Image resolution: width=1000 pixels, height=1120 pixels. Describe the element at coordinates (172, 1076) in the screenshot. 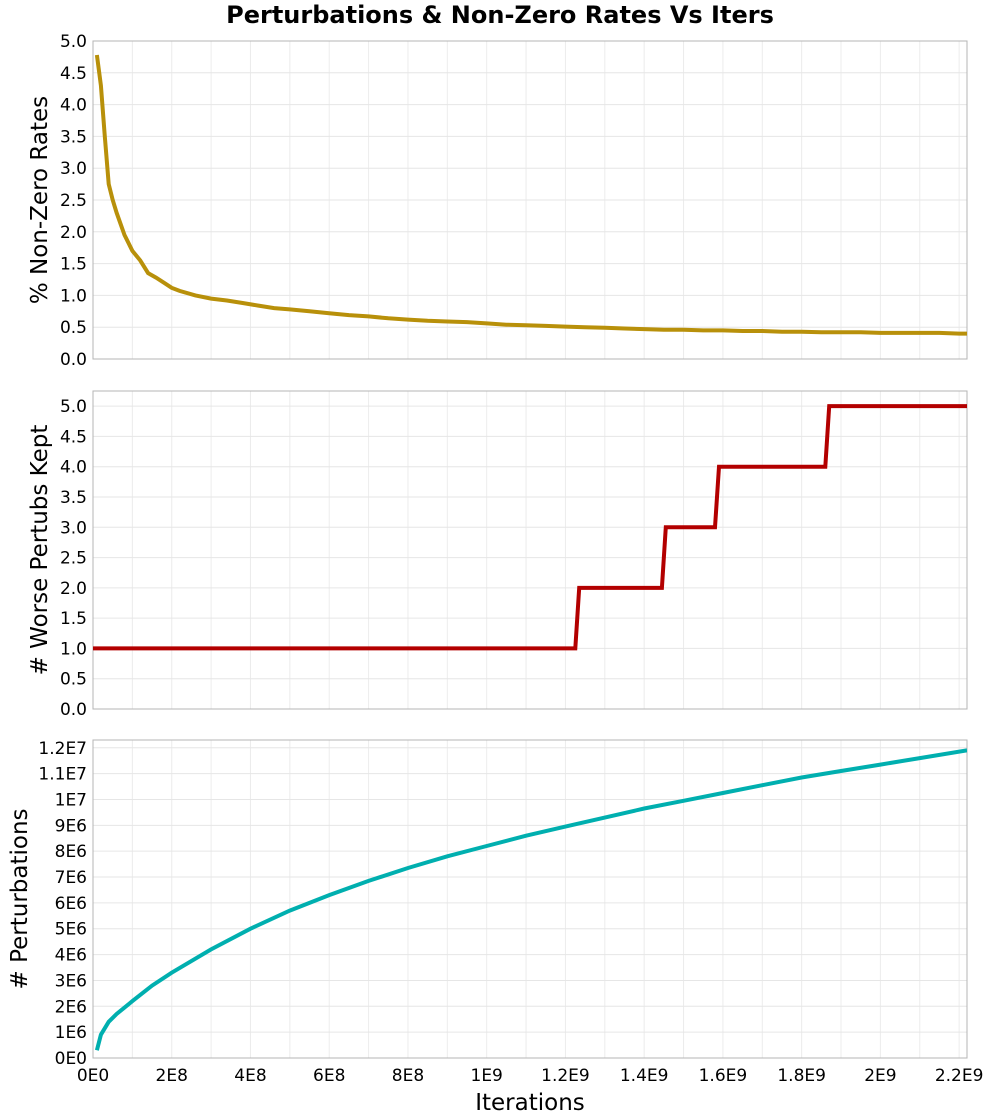

I see `x-tick-label: 2E8` at that location.